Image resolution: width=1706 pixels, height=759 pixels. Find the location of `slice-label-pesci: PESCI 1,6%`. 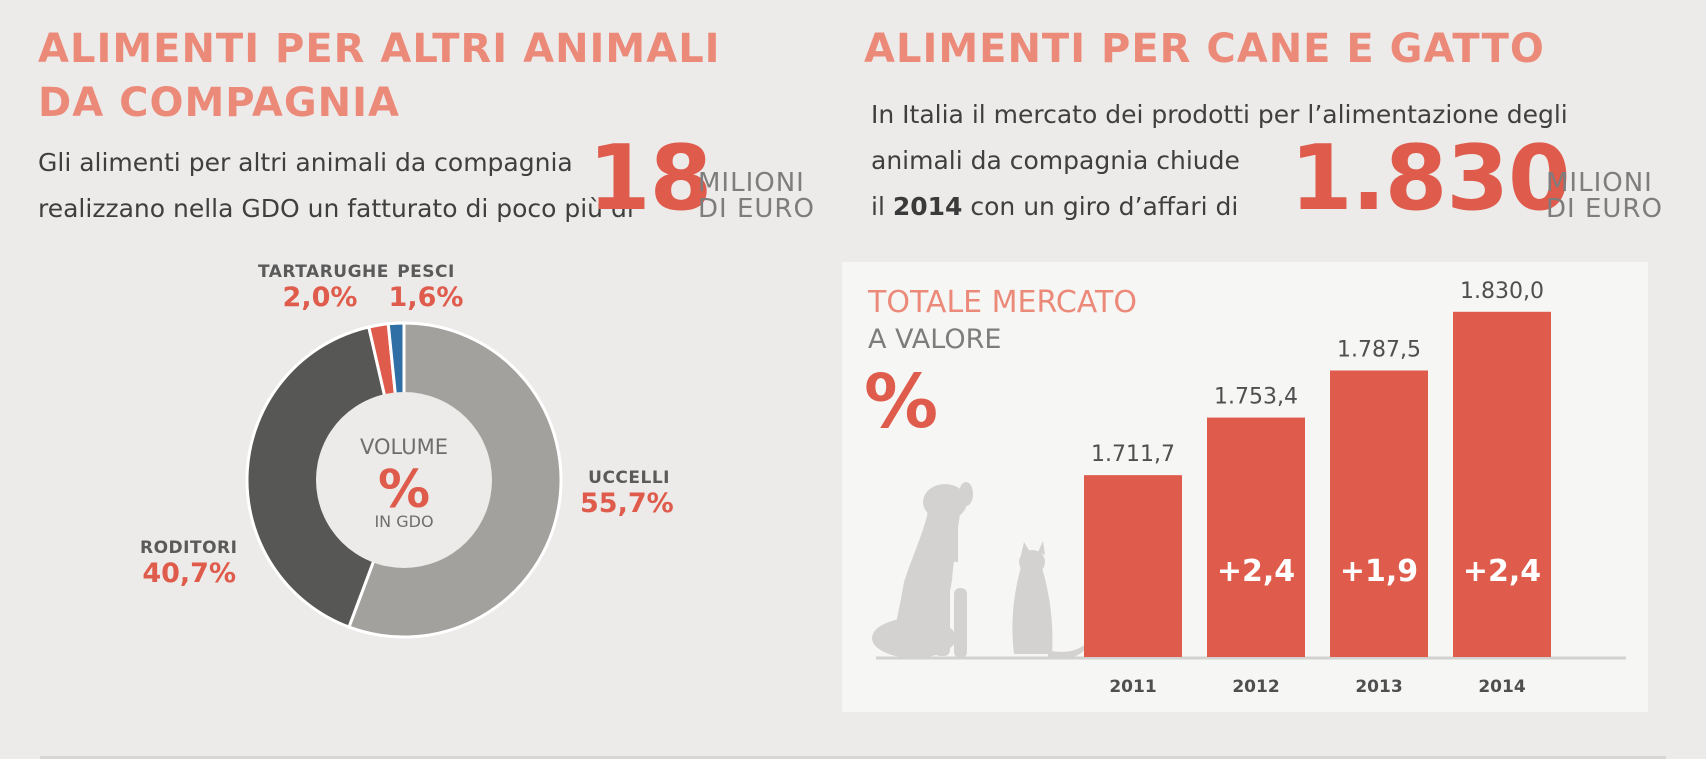

slice-label-pesci: PESCI 1,6% is located at coordinates (426, 287).